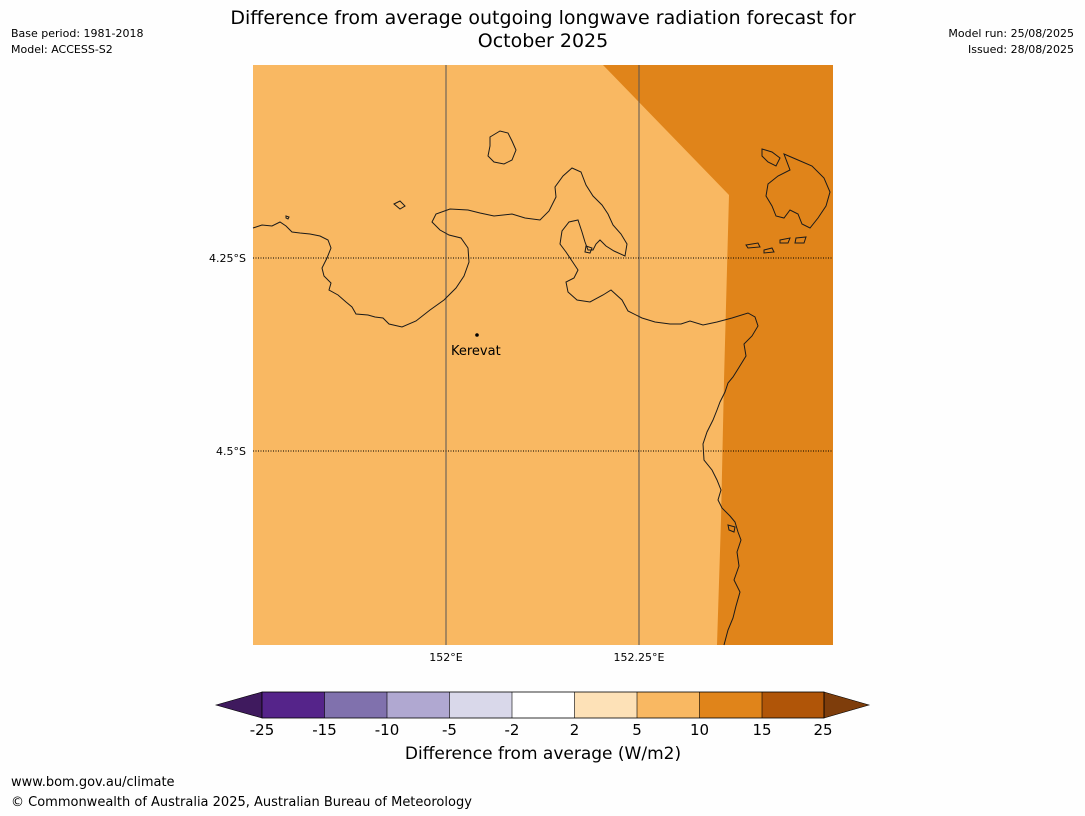 The image size is (1085, 816). What do you see at coordinates (847, 705) in the screenshot?
I see `colorbar-extend-high` at bounding box center [847, 705].